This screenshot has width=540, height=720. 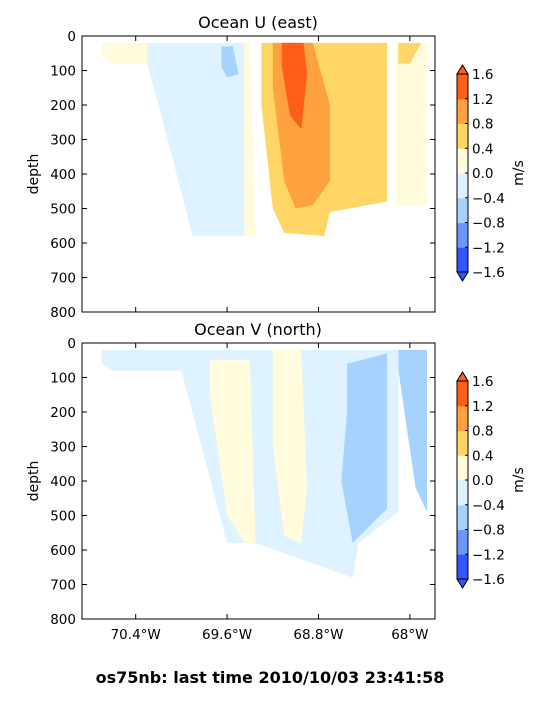 I want to click on y-tick-label-v-0: 0, so click(x=71, y=344).